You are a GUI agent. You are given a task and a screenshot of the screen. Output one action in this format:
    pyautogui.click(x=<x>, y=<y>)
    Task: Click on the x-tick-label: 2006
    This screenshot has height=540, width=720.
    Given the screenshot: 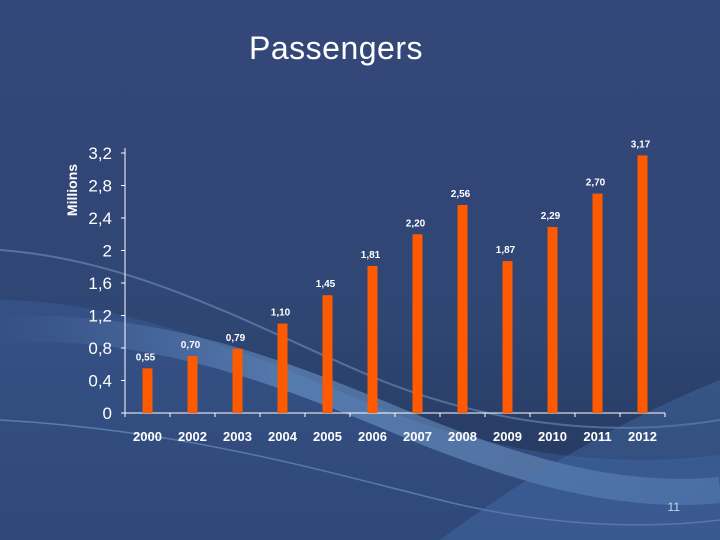 What is the action you would take?
    pyautogui.click(x=372, y=436)
    